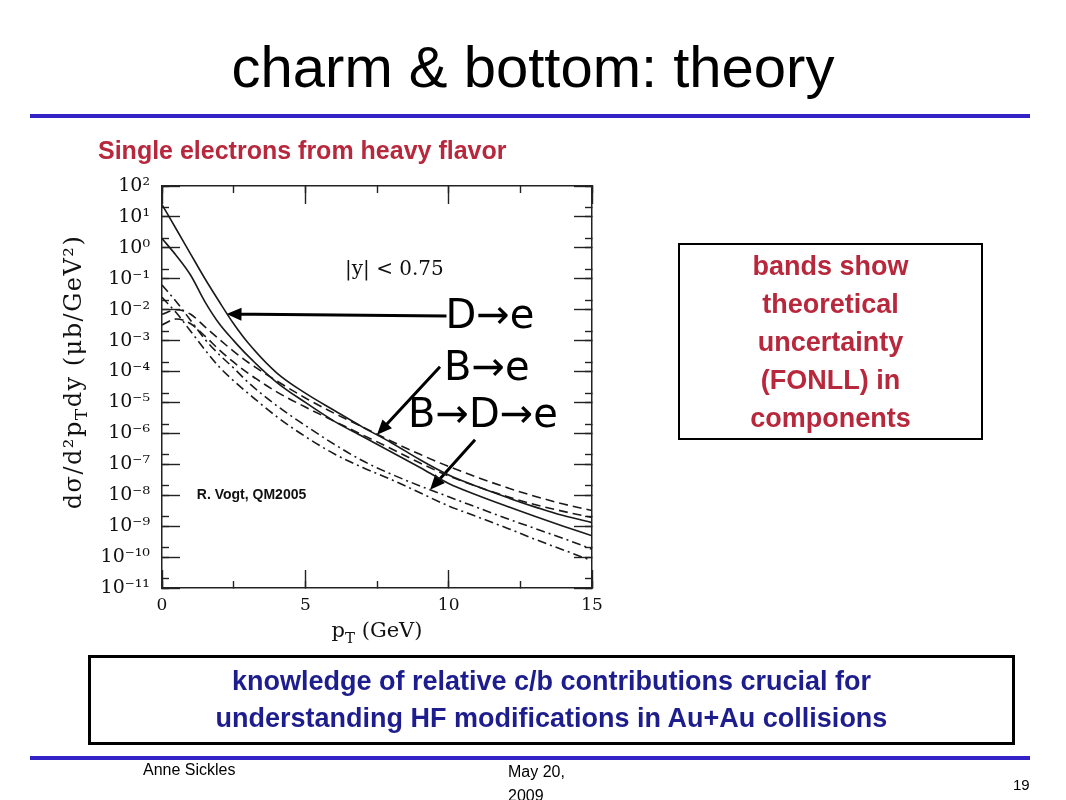 This screenshot has width=1066, height=800. I want to click on y-tick-label: 10⁻⁵, so click(129, 400).